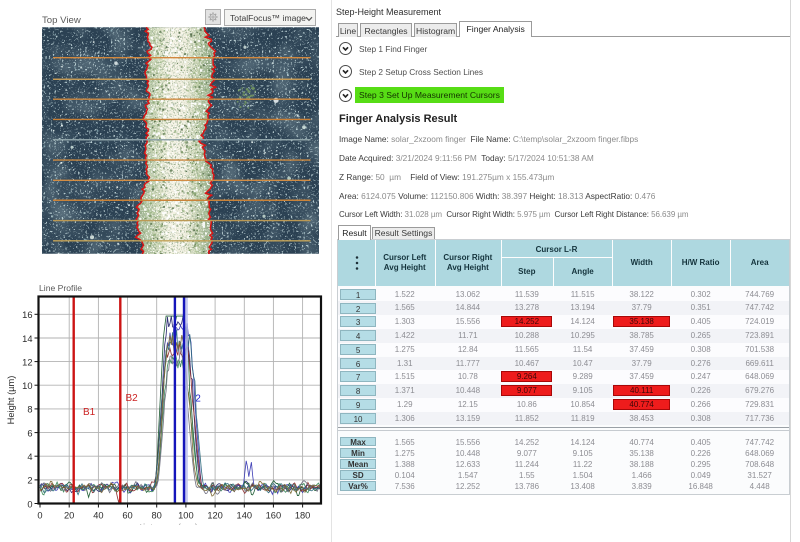  Describe the element at coordinates (186, 516) in the screenshot. I see `svg-text: 100` at that location.